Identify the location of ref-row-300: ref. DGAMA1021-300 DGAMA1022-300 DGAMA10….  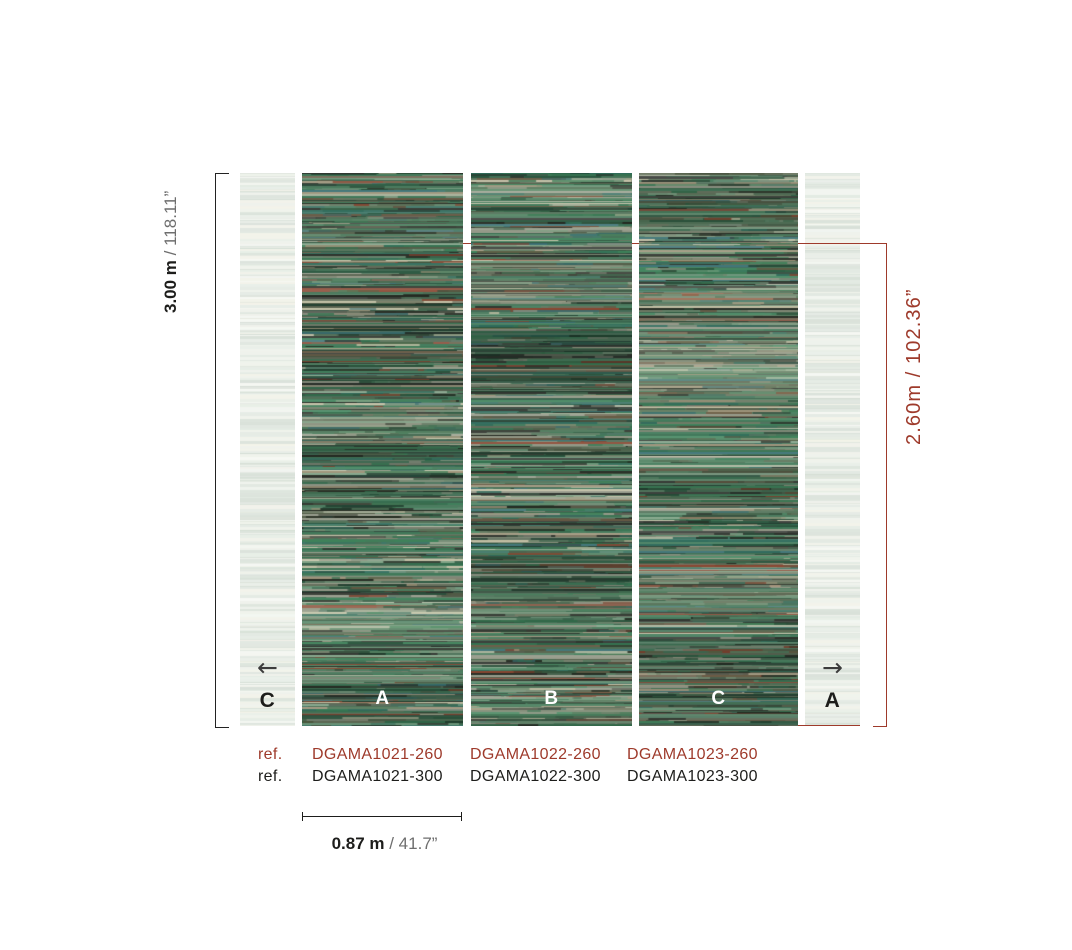
(536, 778).